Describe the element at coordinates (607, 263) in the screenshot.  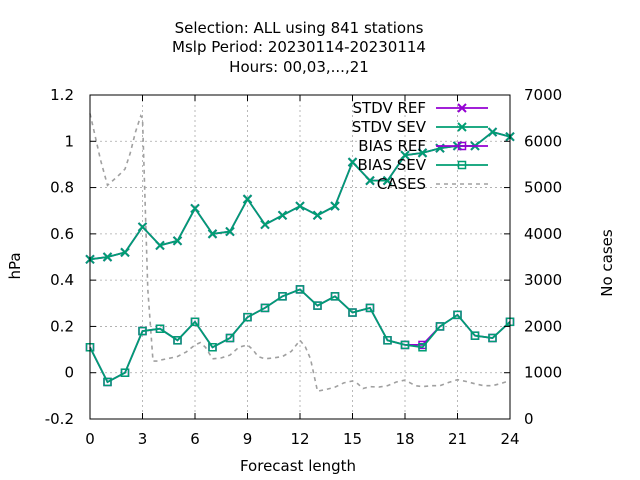
I see `y2-axis-label: No cases` at that location.